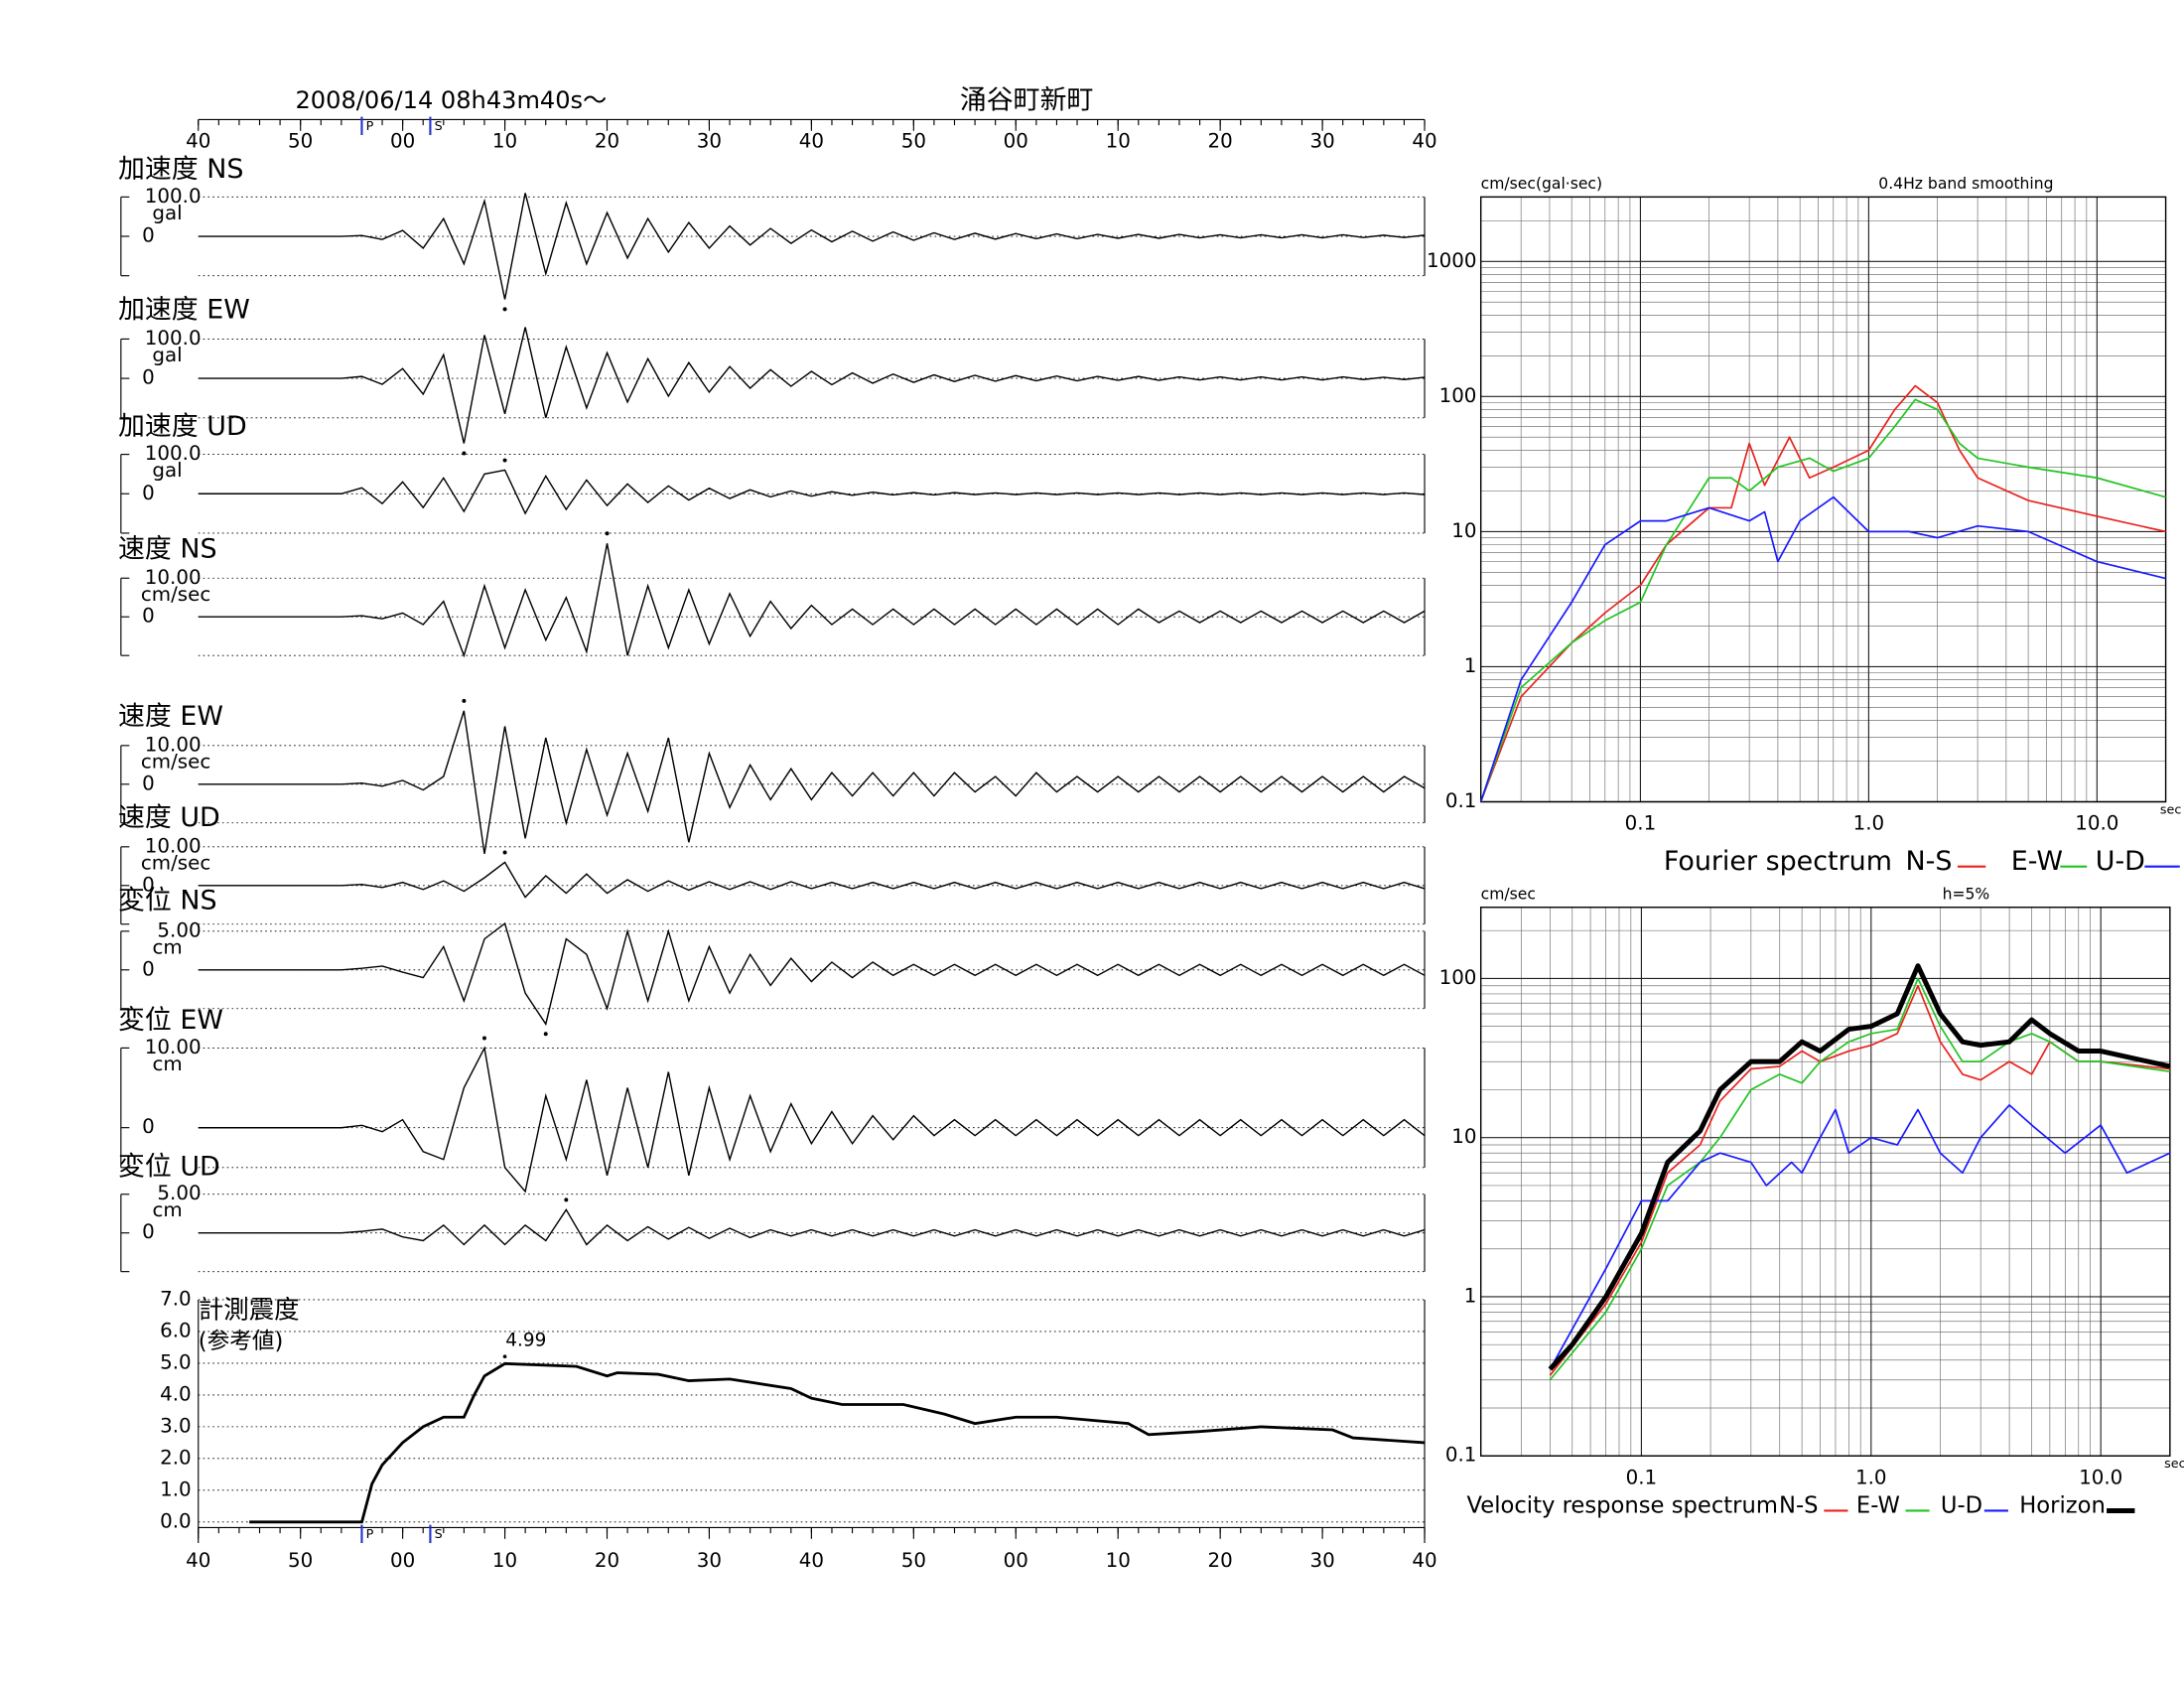  I want to click on x-tick-label: 0.1, so click(1641, 823).